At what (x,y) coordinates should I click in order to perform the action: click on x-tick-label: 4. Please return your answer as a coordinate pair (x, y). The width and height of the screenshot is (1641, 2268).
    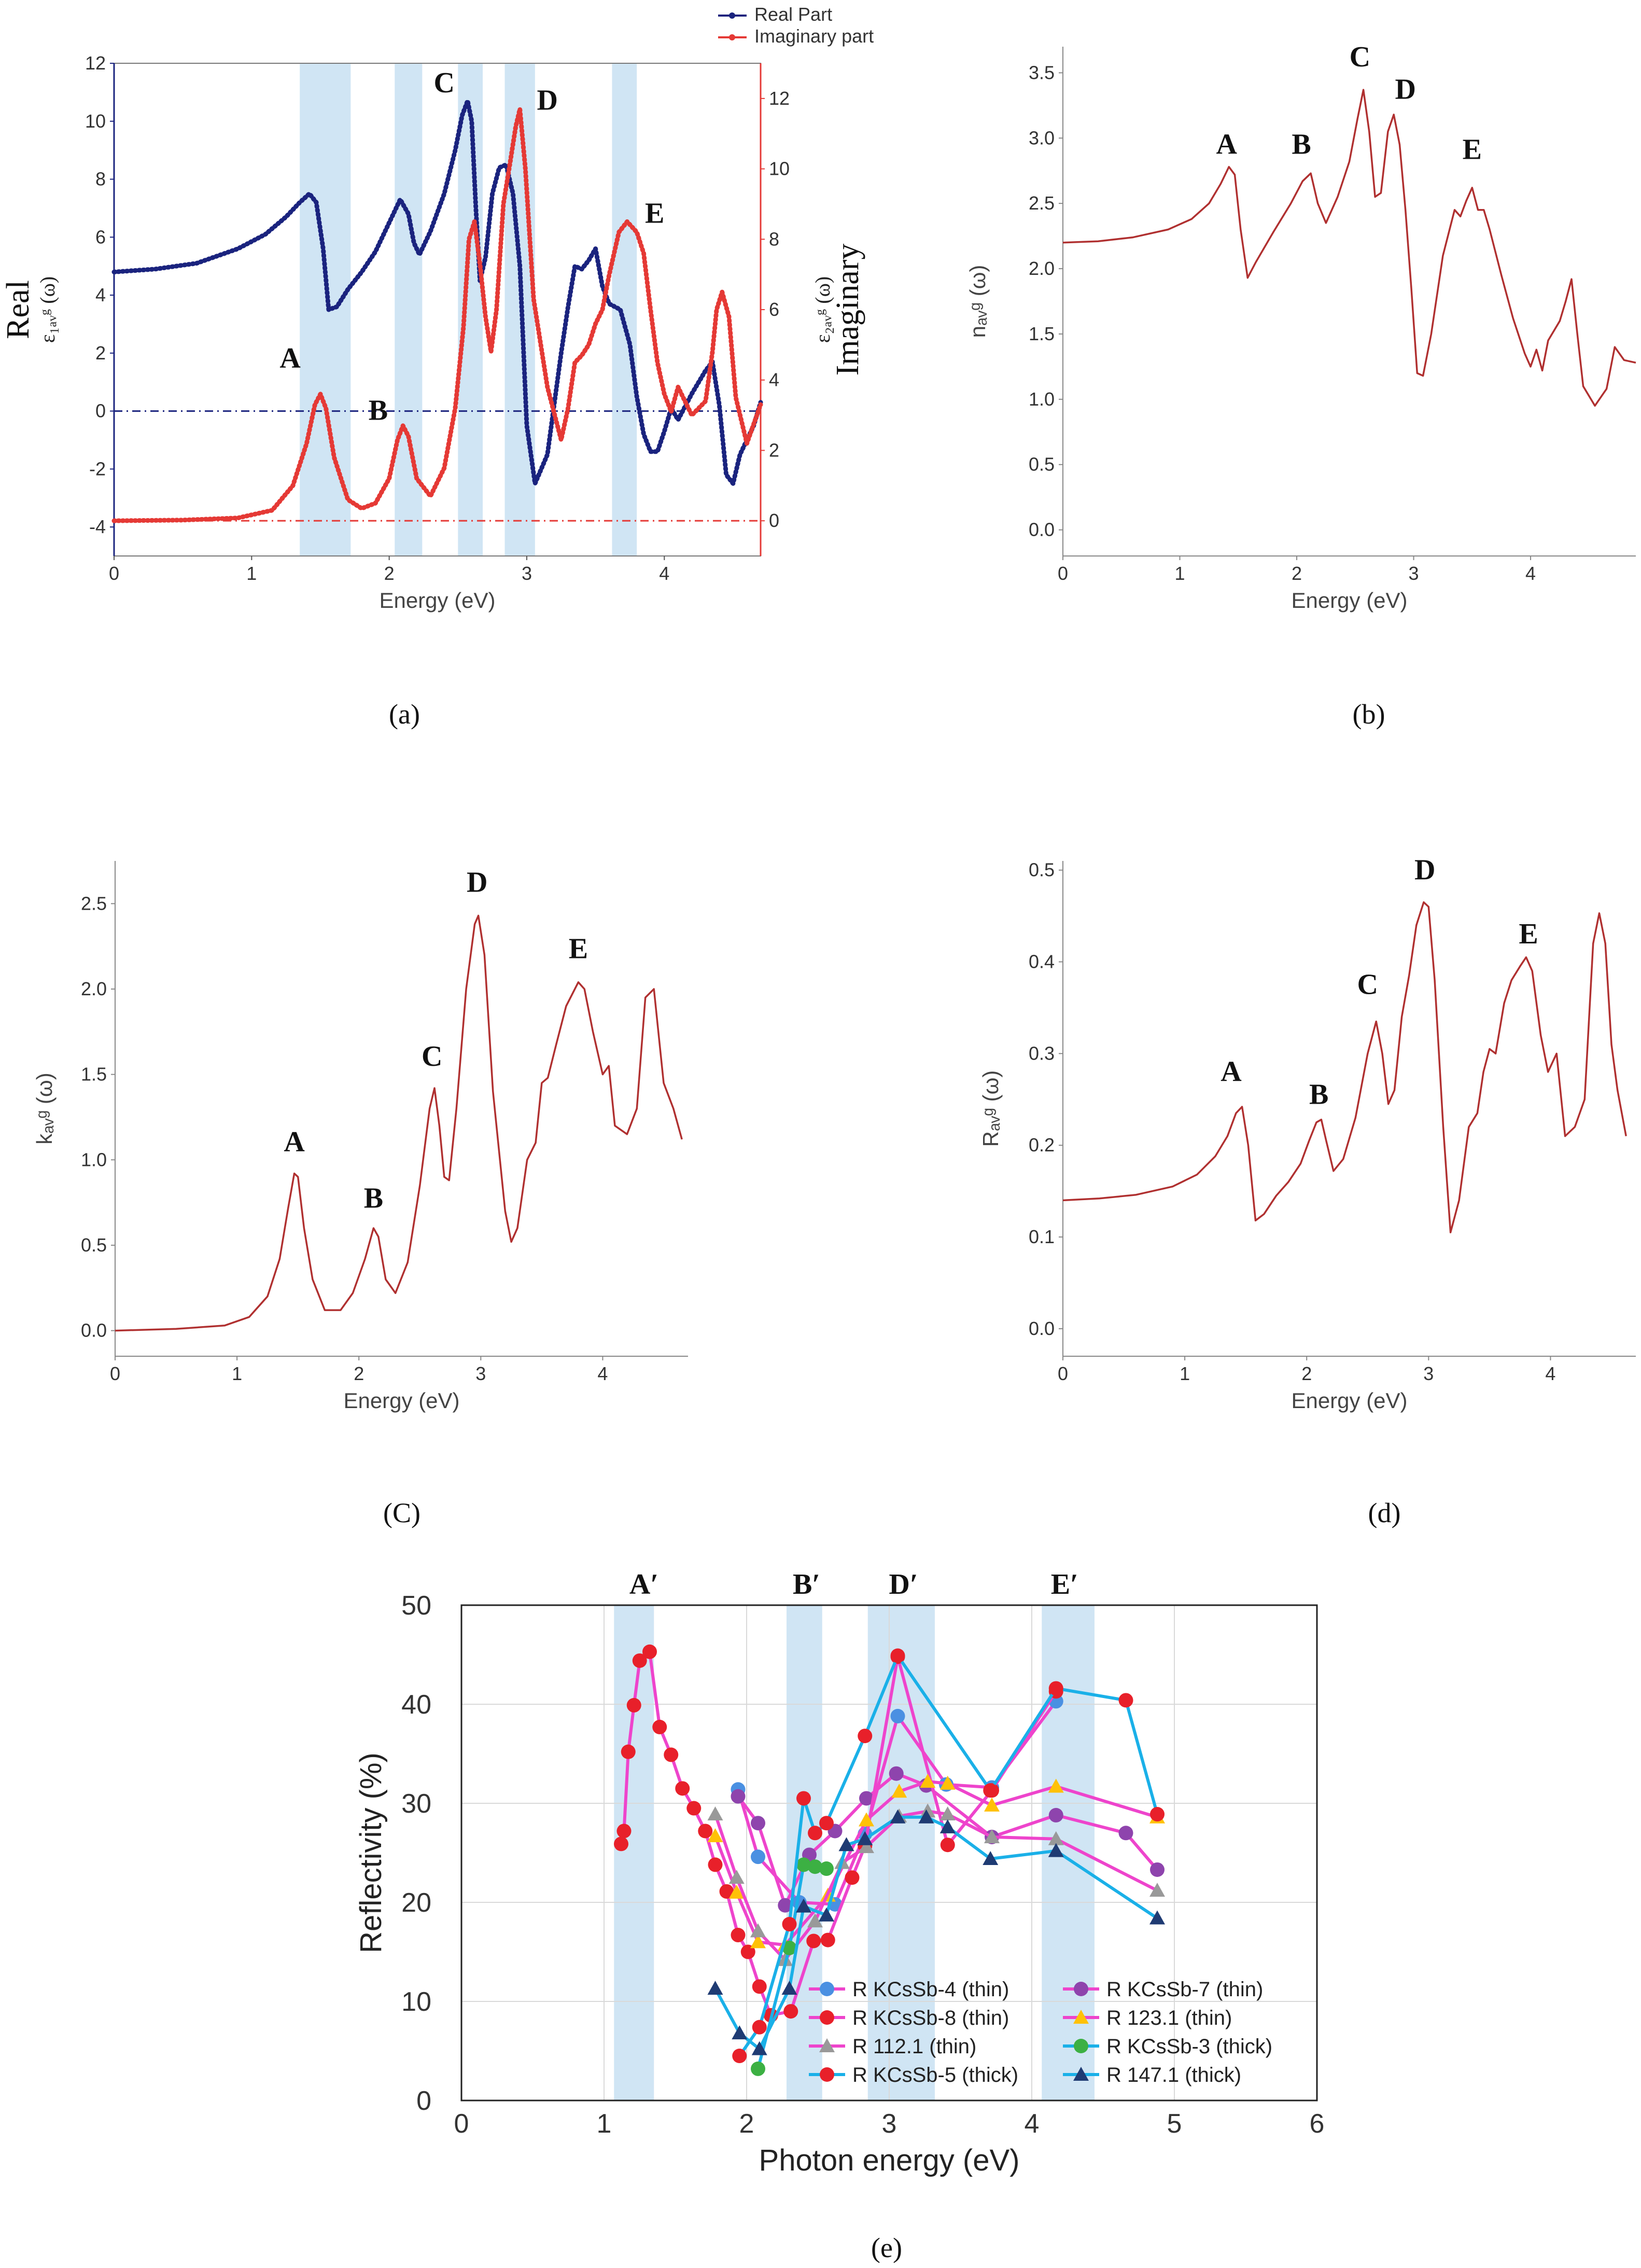
    Looking at the image, I should click on (1033, 2124).